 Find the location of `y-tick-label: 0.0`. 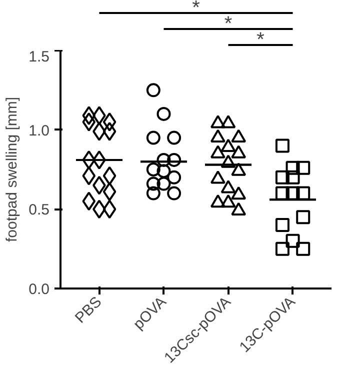

y-tick-label: 0.0 is located at coordinates (39, 289).